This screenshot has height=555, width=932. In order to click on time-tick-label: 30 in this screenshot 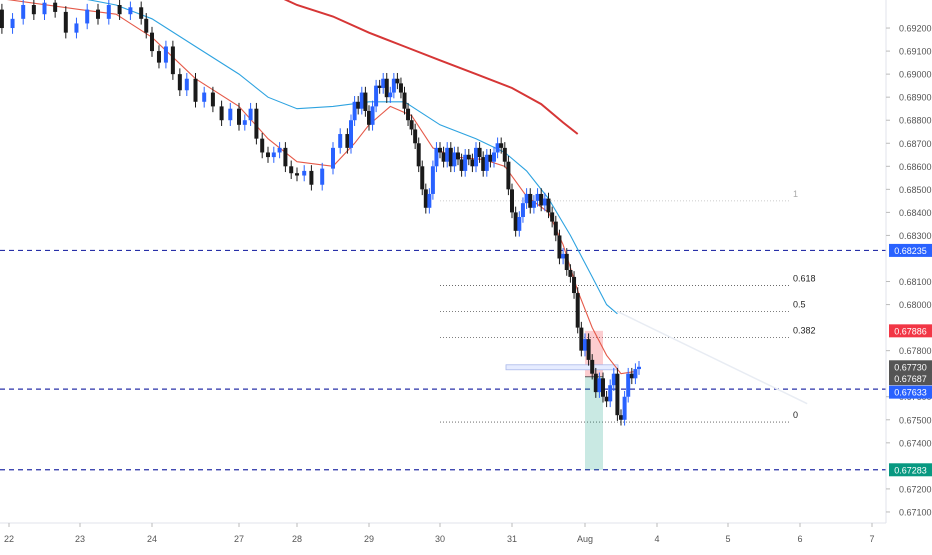, I will do `click(440, 539)`.